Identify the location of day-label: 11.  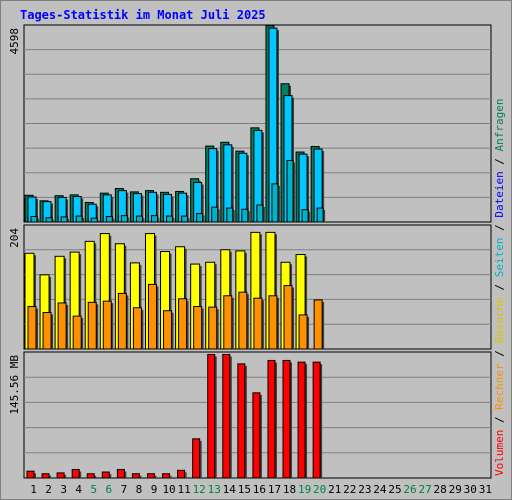
(184, 489).